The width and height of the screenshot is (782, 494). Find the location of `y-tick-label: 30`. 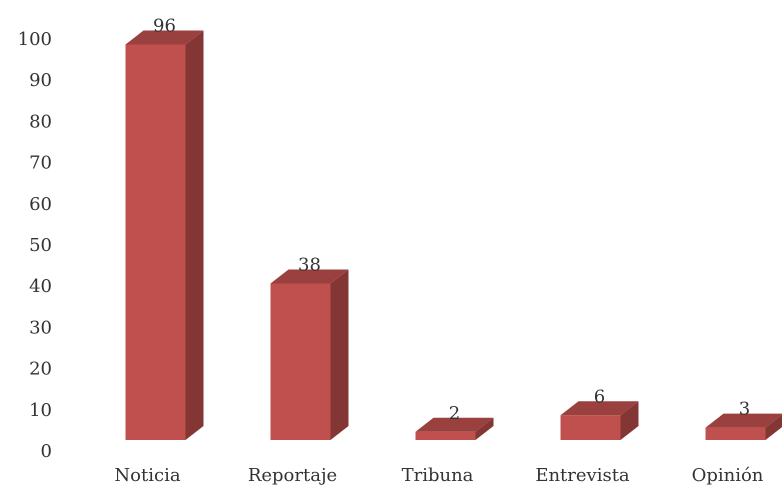

y-tick-label: 30 is located at coordinates (40, 327).